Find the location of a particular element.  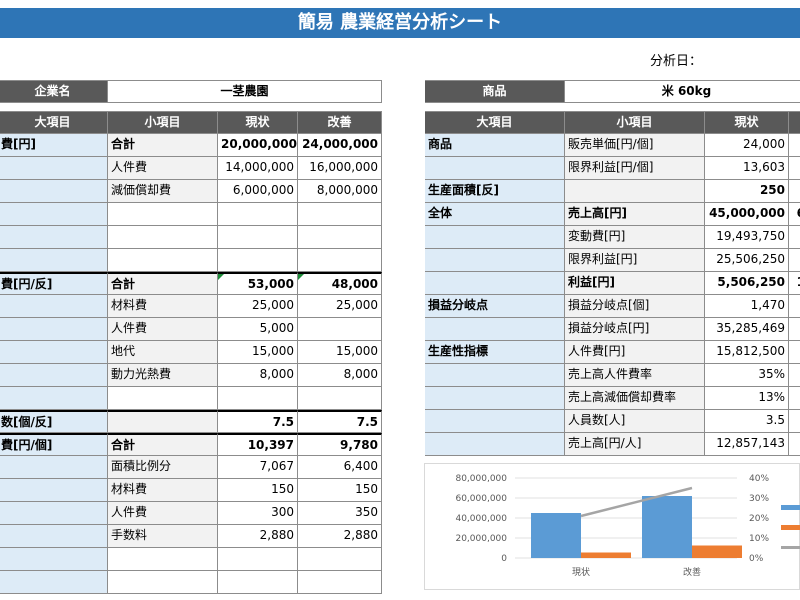

right-current-cell: 13,603 is located at coordinates (747, 168).